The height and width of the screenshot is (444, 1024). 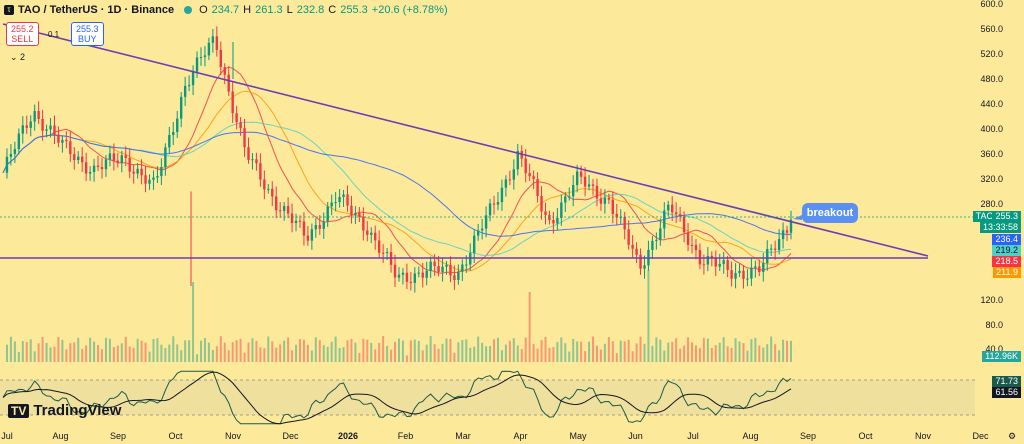 What do you see at coordinates (22, 39) in the screenshot?
I see `sell-label: SELL` at bounding box center [22, 39].